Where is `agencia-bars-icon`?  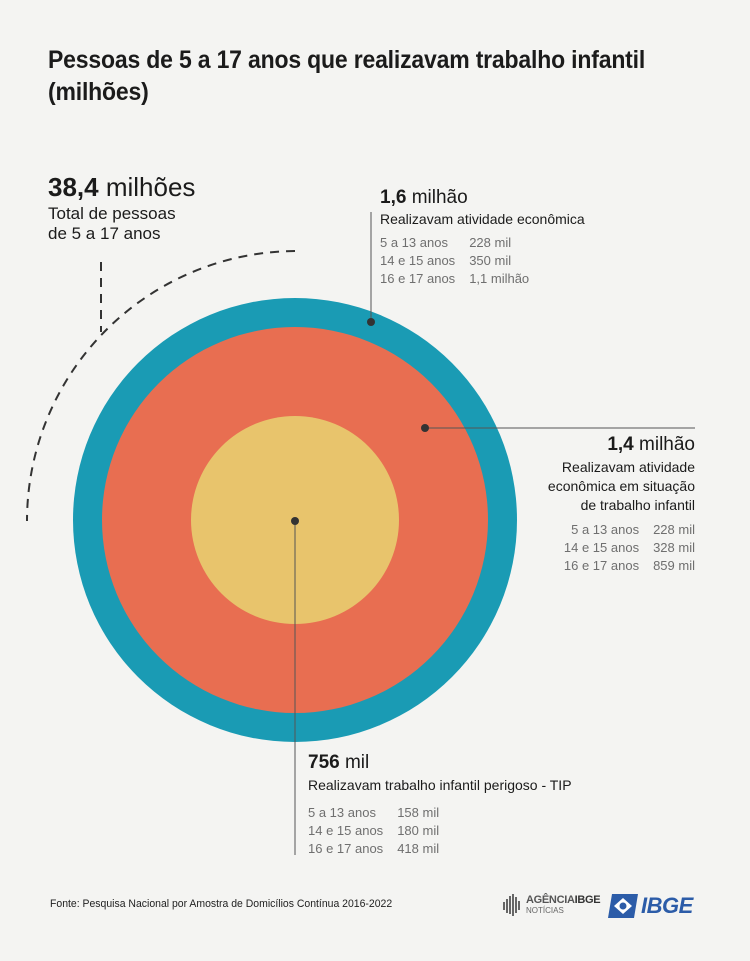 agencia-bars-icon is located at coordinates (511, 905).